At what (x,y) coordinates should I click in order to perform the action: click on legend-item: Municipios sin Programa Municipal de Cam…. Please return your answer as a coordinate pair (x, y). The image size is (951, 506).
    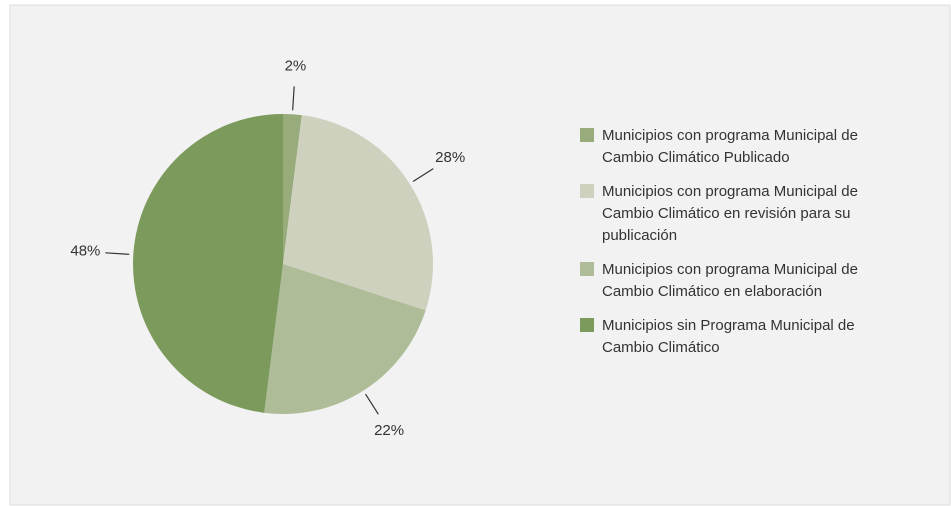
    Looking at the image, I should click on (730, 337).